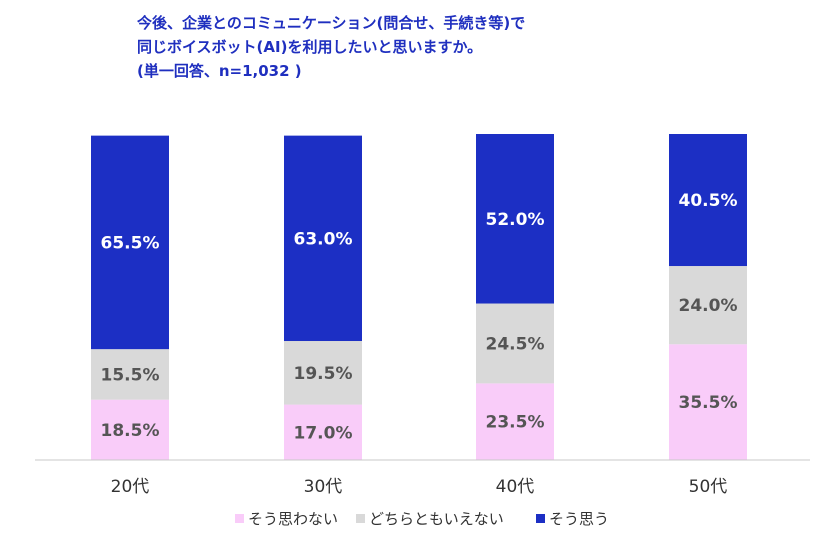 The height and width of the screenshot is (550, 840). I want to click on x-axis-labels: 20代 30代 40代 50代, so click(419, 487).